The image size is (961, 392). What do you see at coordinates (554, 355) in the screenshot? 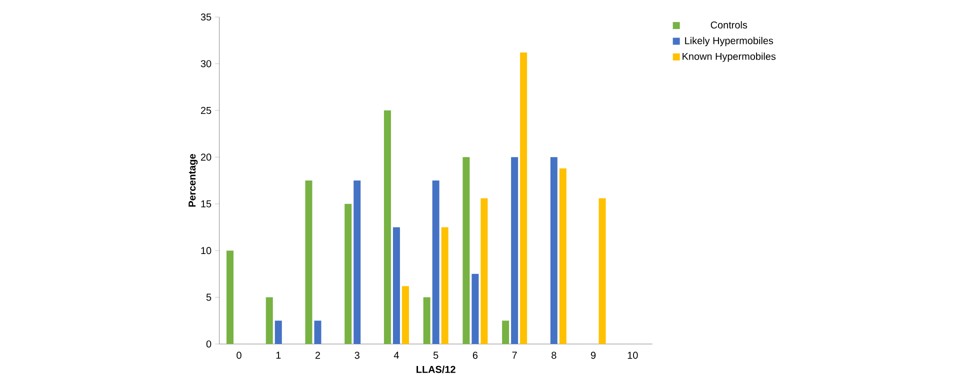
I see `x-tick-label: 8` at bounding box center [554, 355].